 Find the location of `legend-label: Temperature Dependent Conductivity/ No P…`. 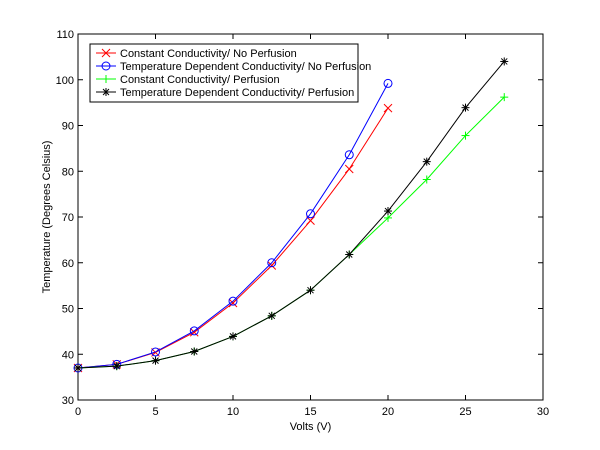

legend-label: Temperature Dependent Conductivity/ No P… is located at coordinates (245, 67).